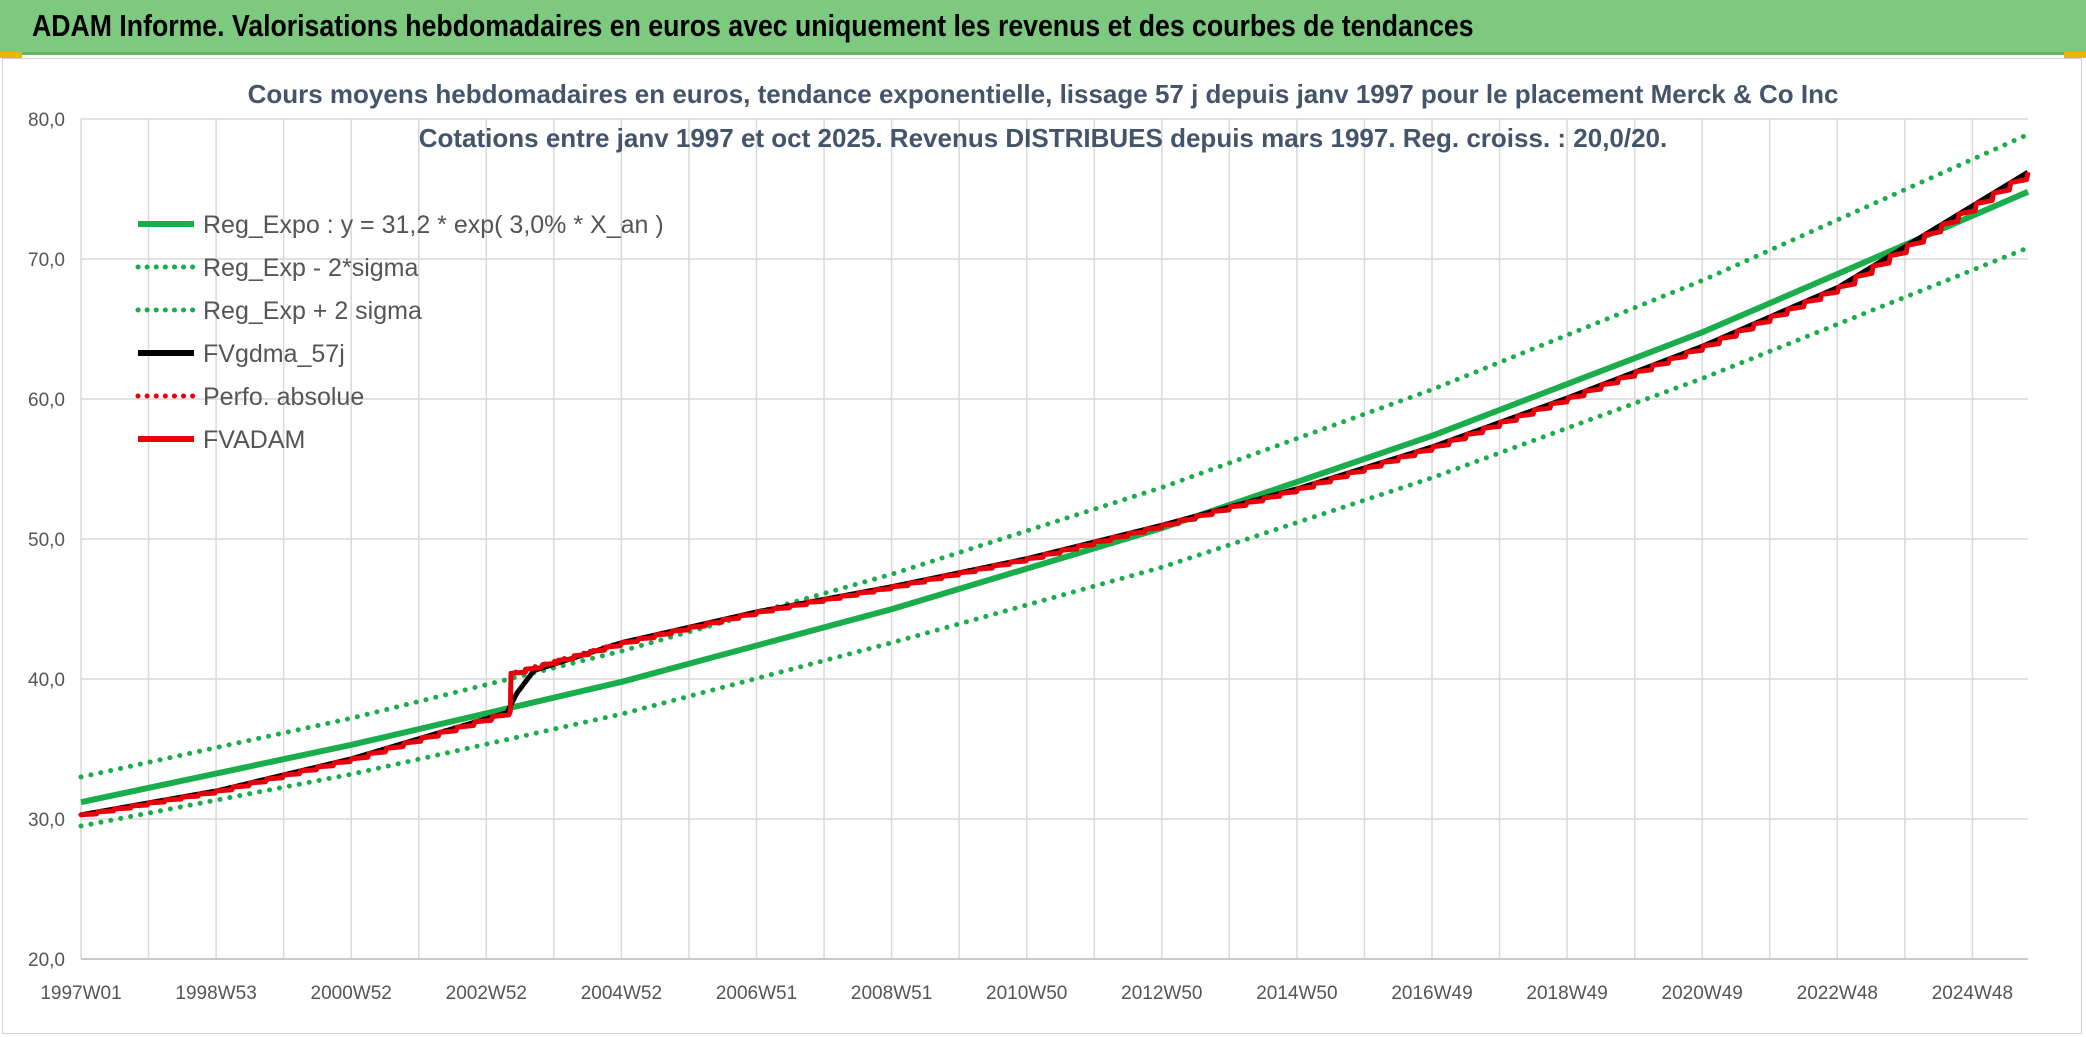  What do you see at coordinates (254, 440) in the screenshot?
I see `legend-label: FVADAM` at bounding box center [254, 440].